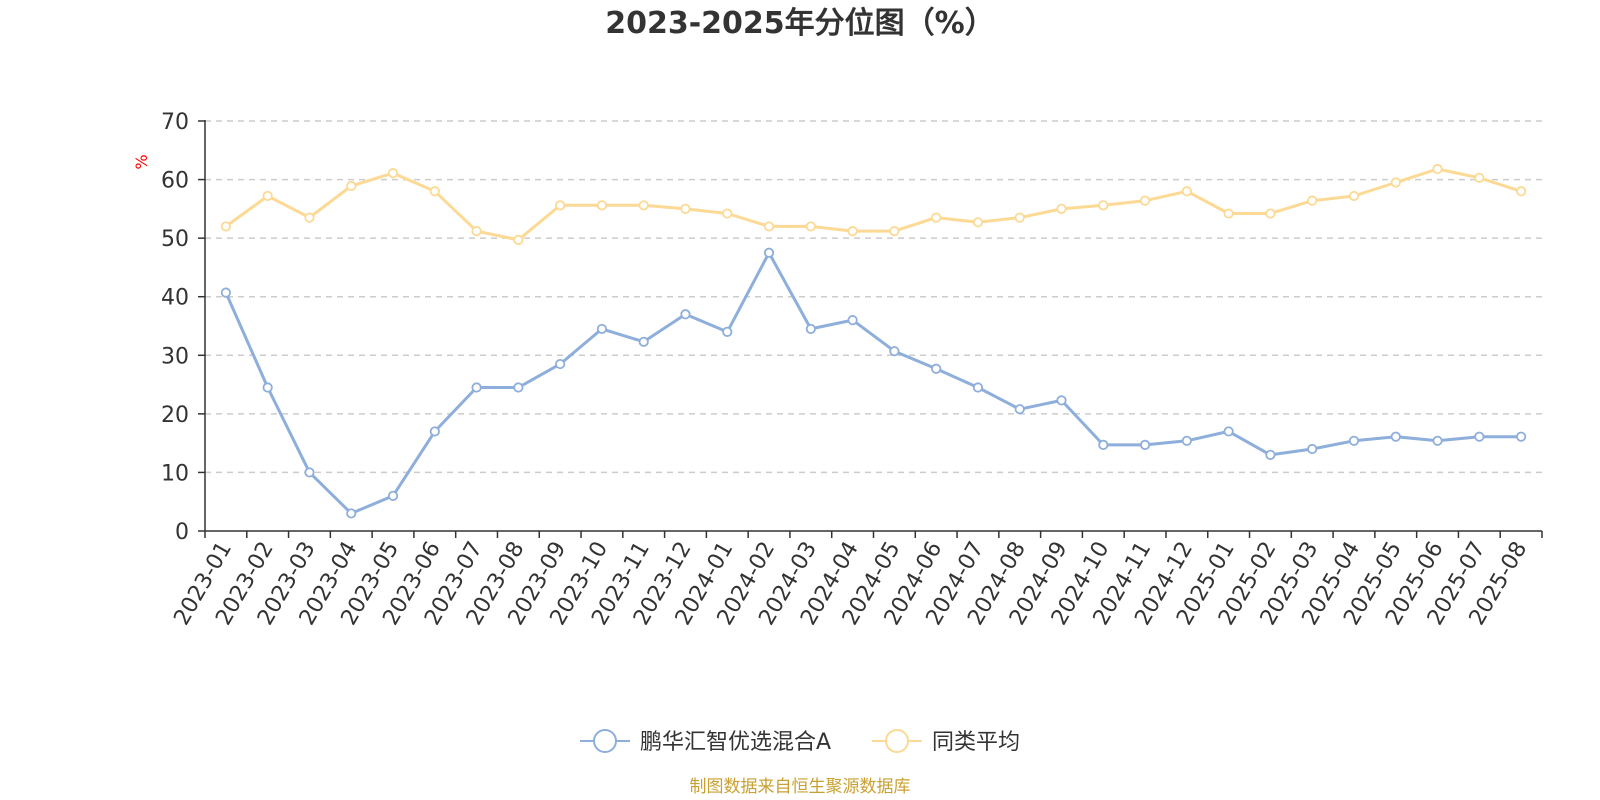 This screenshot has height=800, width=1600. Describe the element at coordinates (175, 181) in the screenshot. I see `y-tick-label: 60` at that location.